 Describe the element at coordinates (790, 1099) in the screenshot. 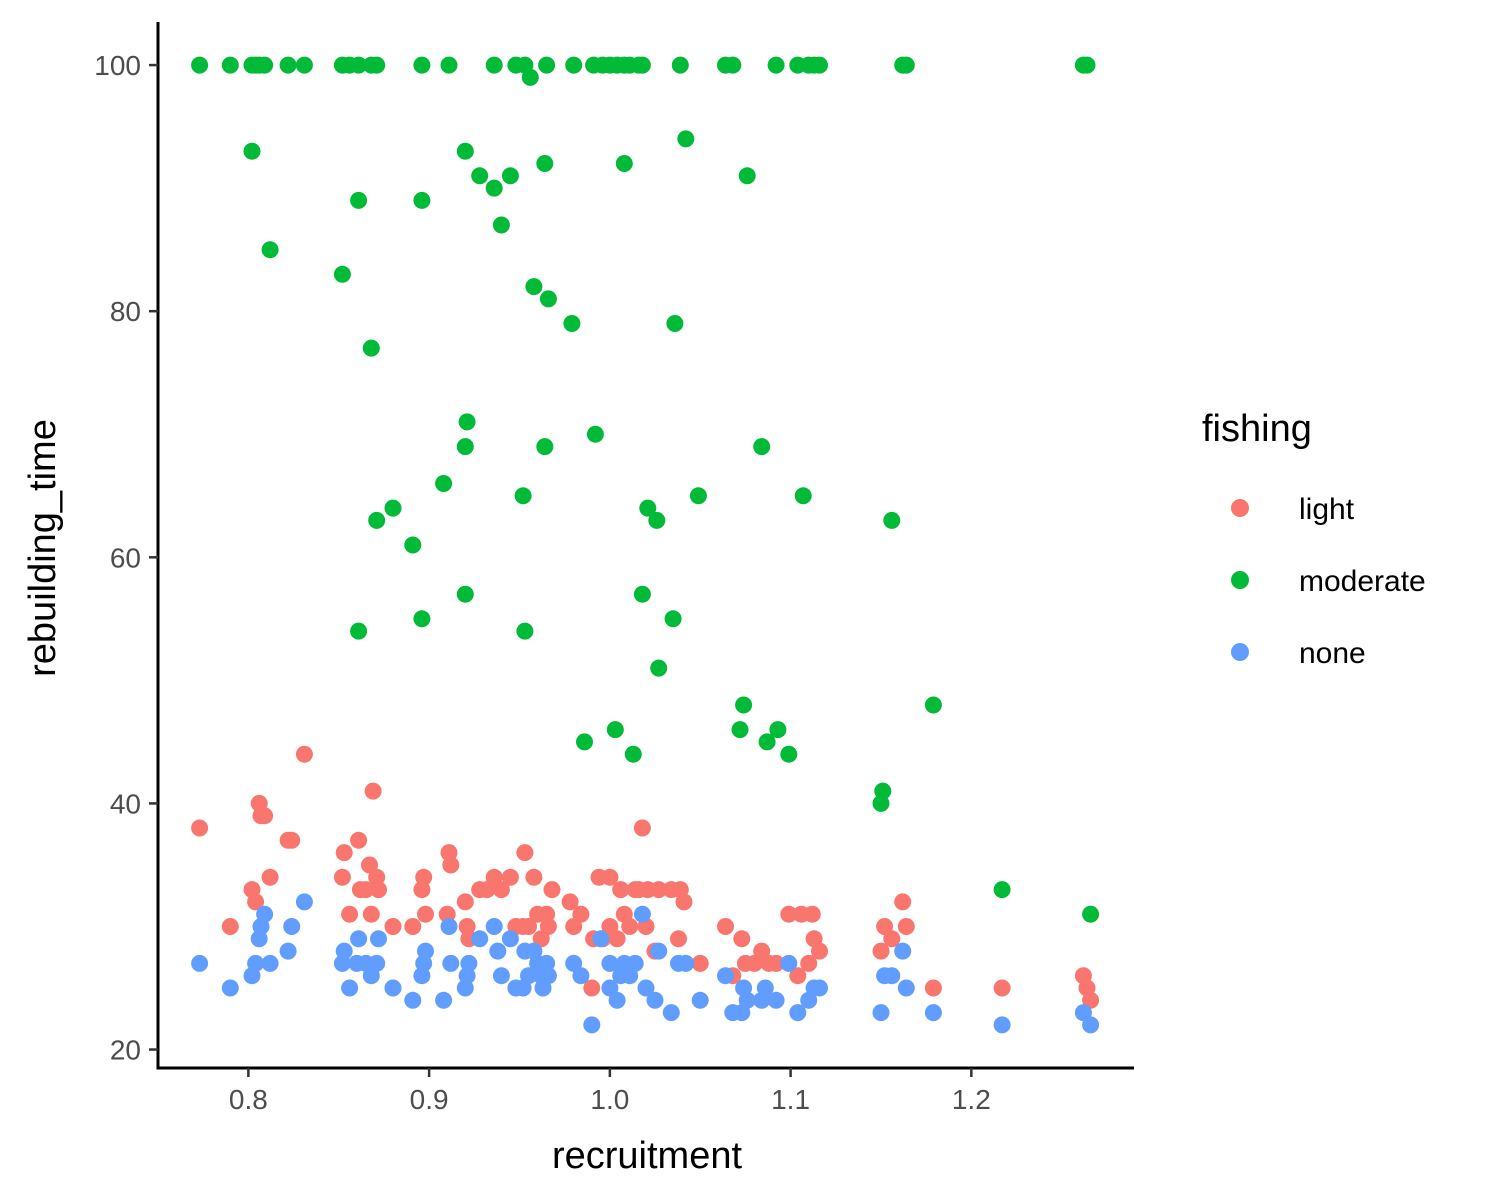

I see `x-tick-label: 1.1` at that location.